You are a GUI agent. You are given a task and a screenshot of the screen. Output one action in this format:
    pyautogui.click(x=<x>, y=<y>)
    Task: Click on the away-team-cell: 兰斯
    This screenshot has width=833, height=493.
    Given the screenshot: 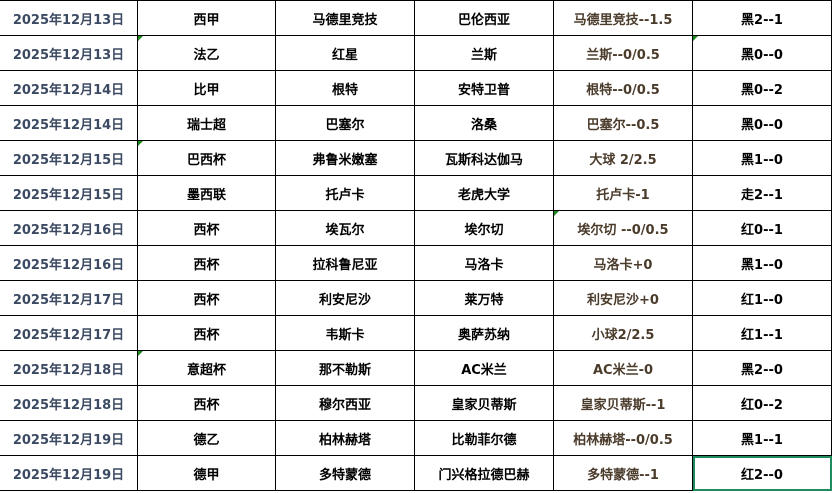 What is the action you would take?
    pyautogui.click(x=484, y=53)
    